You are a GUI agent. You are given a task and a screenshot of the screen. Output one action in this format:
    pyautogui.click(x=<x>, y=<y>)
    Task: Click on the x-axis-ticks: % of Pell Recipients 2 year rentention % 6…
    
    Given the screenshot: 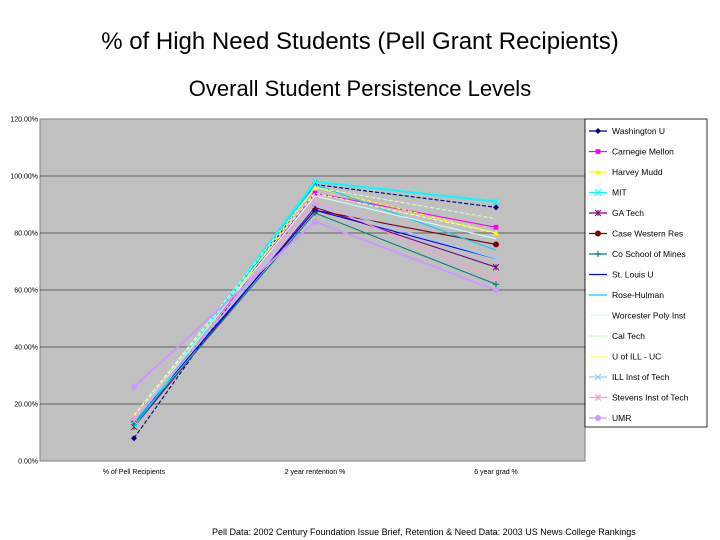 What is the action you would take?
    pyautogui.click(x=310, y=472)
    